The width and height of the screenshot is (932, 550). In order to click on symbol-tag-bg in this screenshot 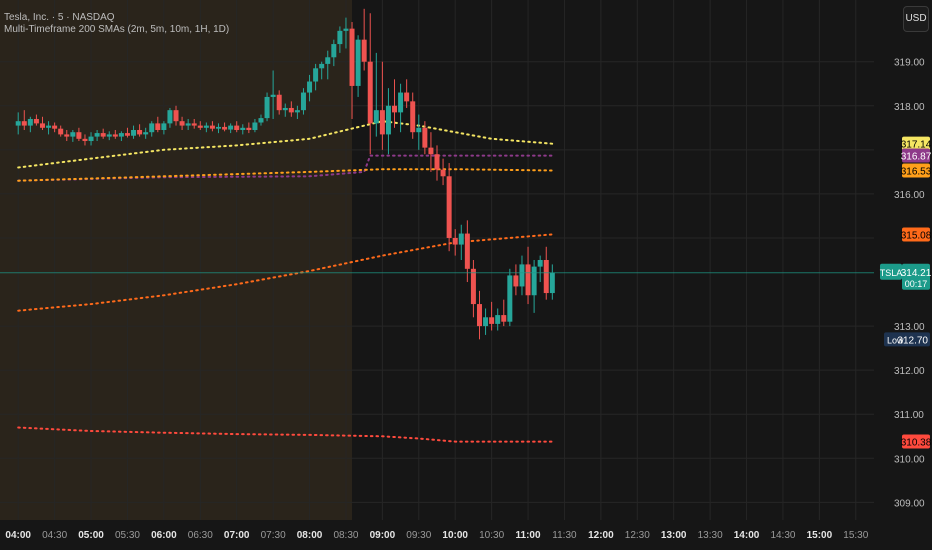, I will do `click(891, 271)`.